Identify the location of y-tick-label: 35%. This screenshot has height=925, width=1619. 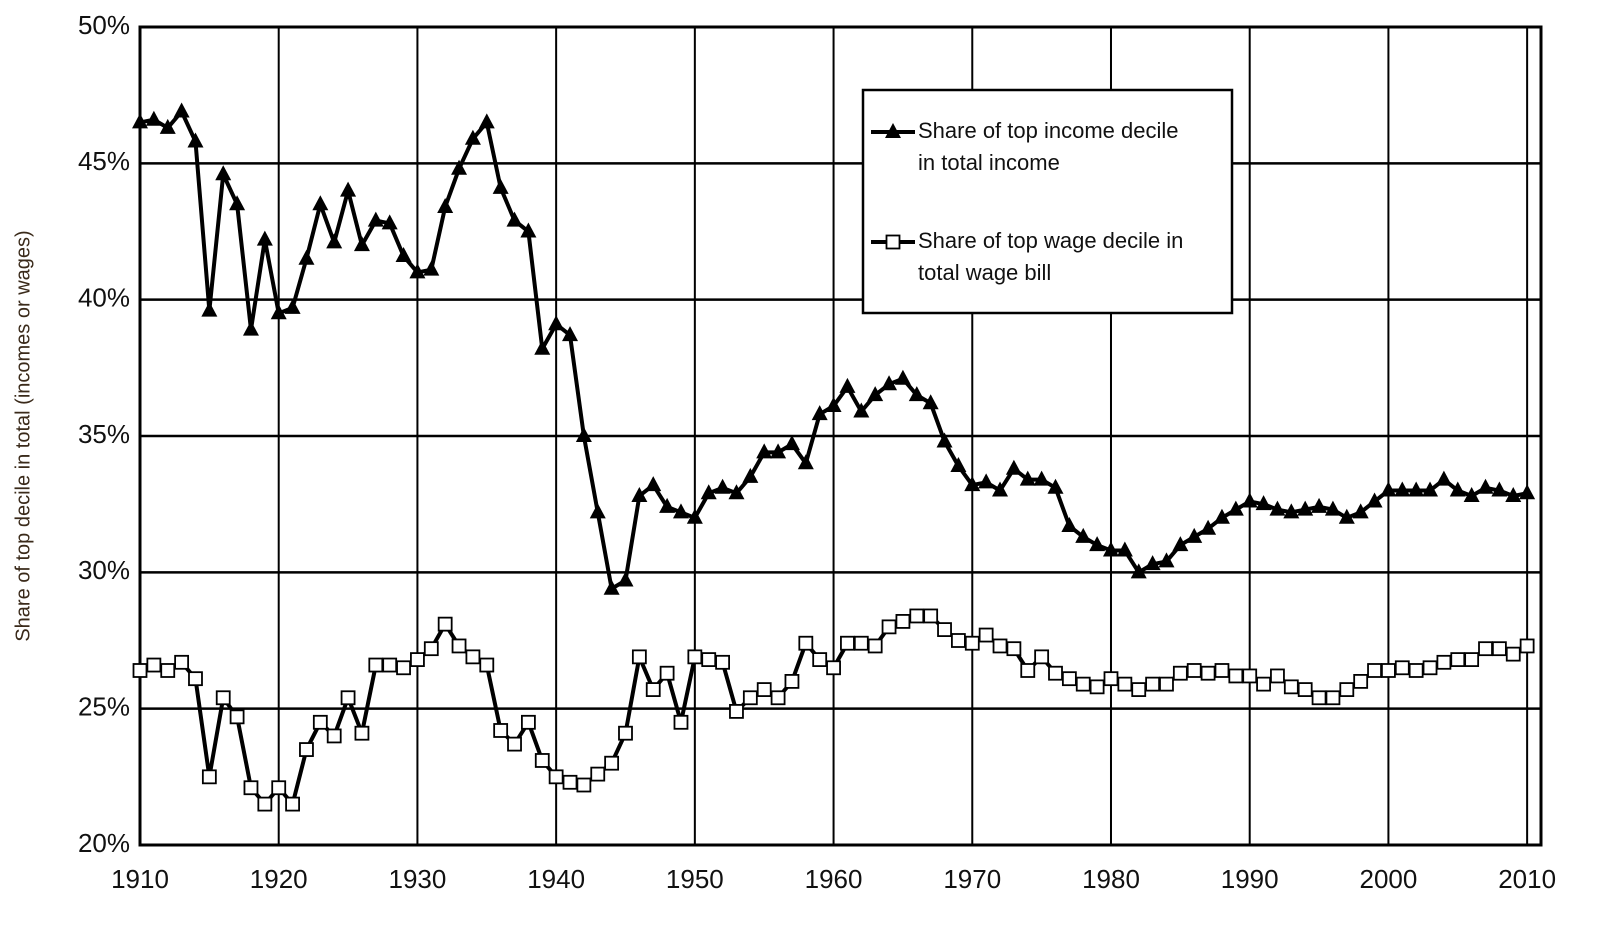
(104, 434).